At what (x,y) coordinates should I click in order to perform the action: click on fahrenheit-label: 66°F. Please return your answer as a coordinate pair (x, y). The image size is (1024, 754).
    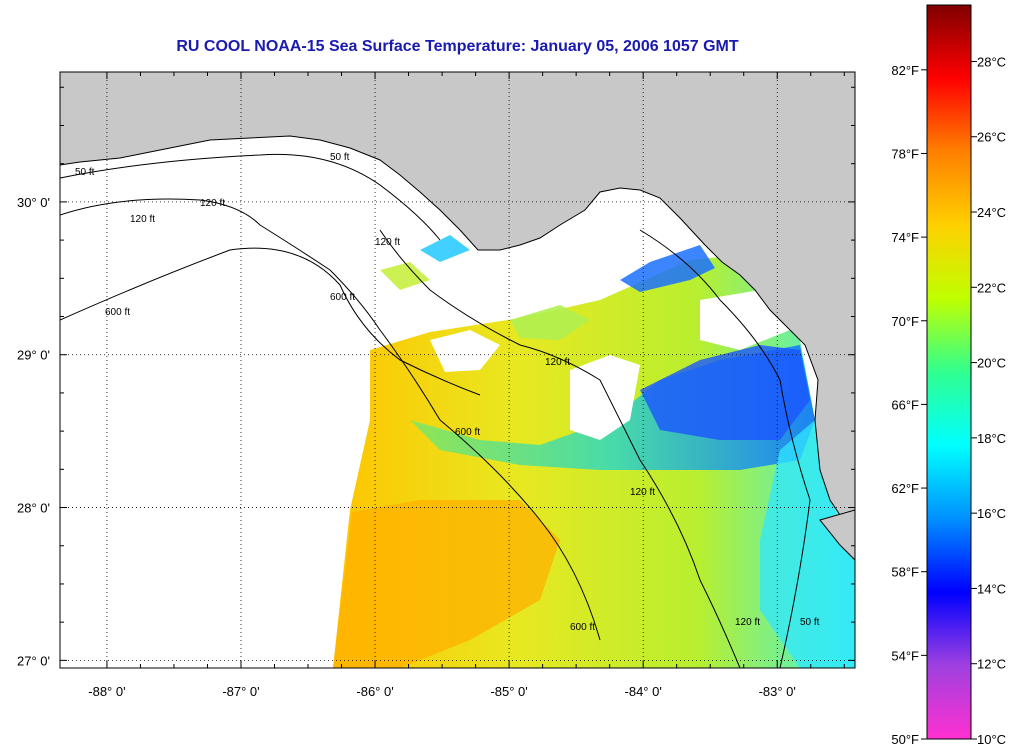
    Looking at the image, I should click on (905, 404).